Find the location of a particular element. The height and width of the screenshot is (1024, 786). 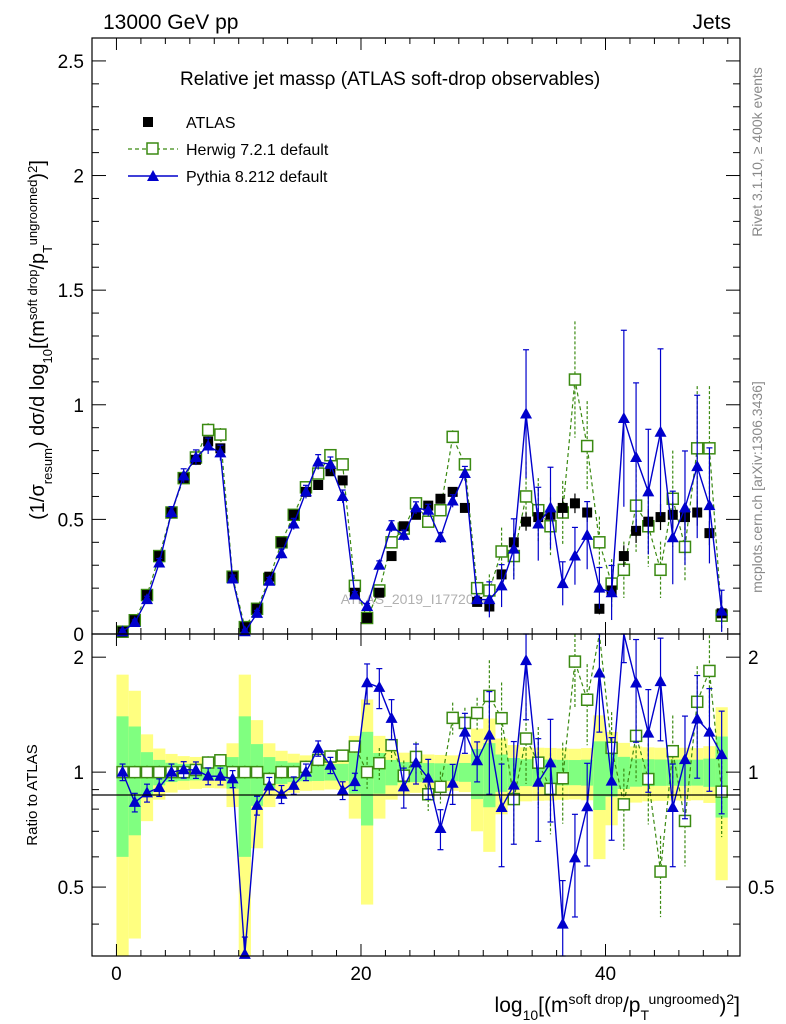

header-right-label: Jets is located at coordinates (711, 22).